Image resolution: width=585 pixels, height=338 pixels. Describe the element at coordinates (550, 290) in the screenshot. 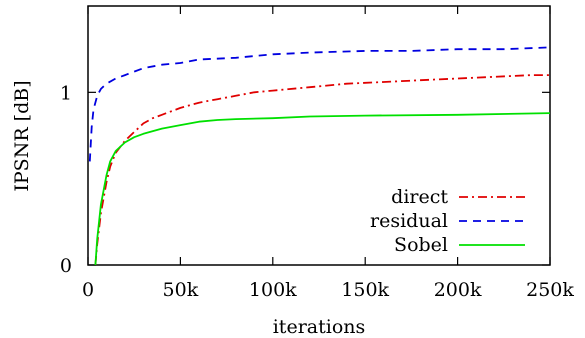

I see `x-tick-label: 250k` at that location.